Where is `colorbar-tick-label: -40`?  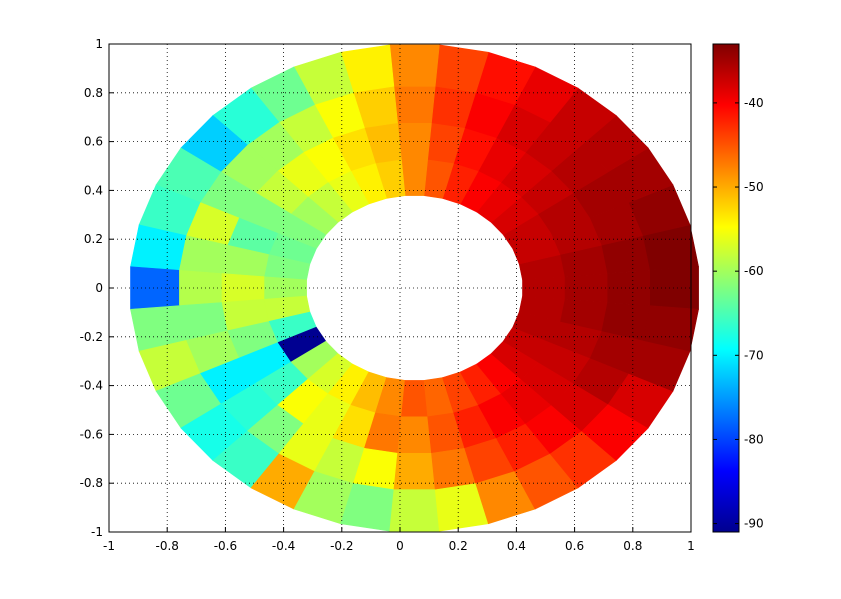 colorbar-tick-label: -40 is located at coordinates (754, 103).